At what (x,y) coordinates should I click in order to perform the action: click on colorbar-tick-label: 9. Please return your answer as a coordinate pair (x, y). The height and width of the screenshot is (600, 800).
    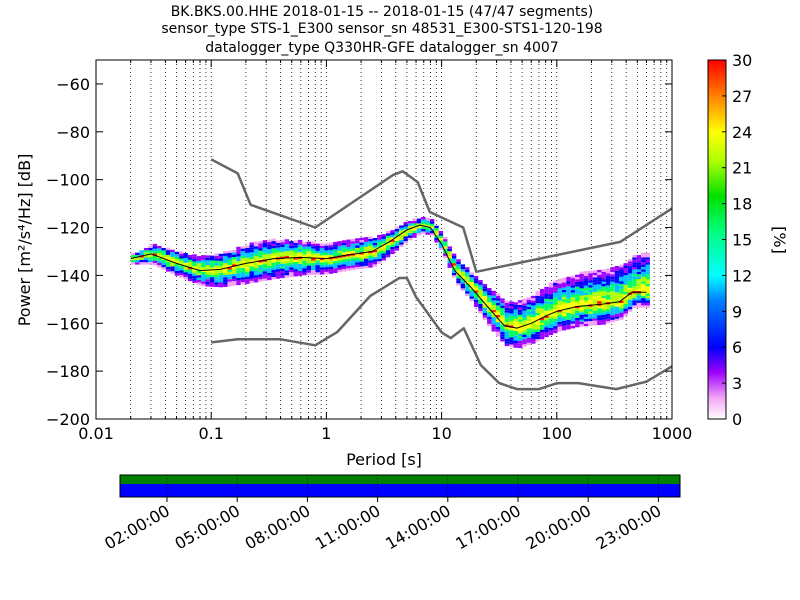
    Looking at the image, I should click on (737, 311).